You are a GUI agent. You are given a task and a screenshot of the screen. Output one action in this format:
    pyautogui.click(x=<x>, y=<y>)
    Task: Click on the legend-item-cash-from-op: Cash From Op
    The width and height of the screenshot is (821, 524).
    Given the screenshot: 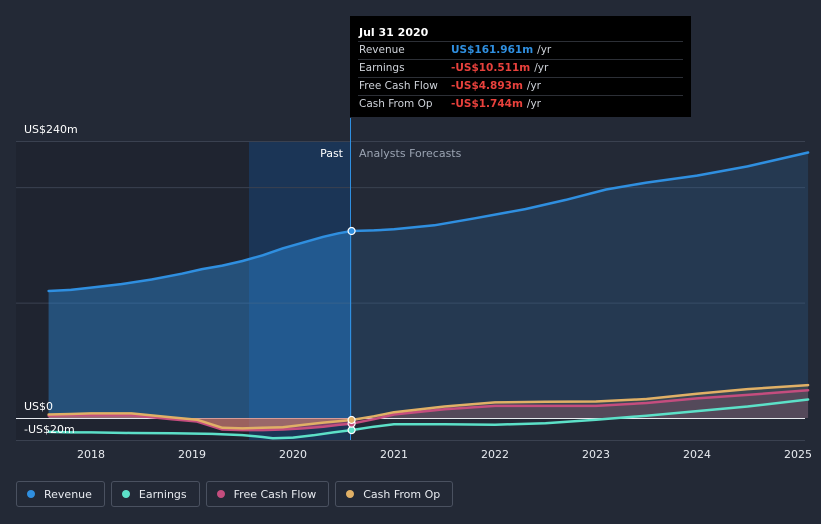 What is the action you would take?
    pyautogui.click(x=394, y=494)
    